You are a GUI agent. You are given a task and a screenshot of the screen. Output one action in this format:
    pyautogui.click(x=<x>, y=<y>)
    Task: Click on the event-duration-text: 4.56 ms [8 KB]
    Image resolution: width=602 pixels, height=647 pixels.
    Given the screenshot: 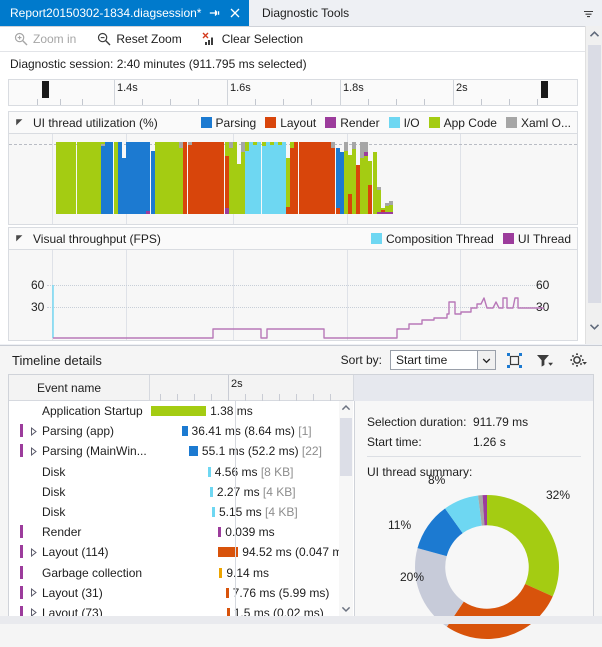 What is the action you would take?
    pyautogui.click(x=254, y=471)
    